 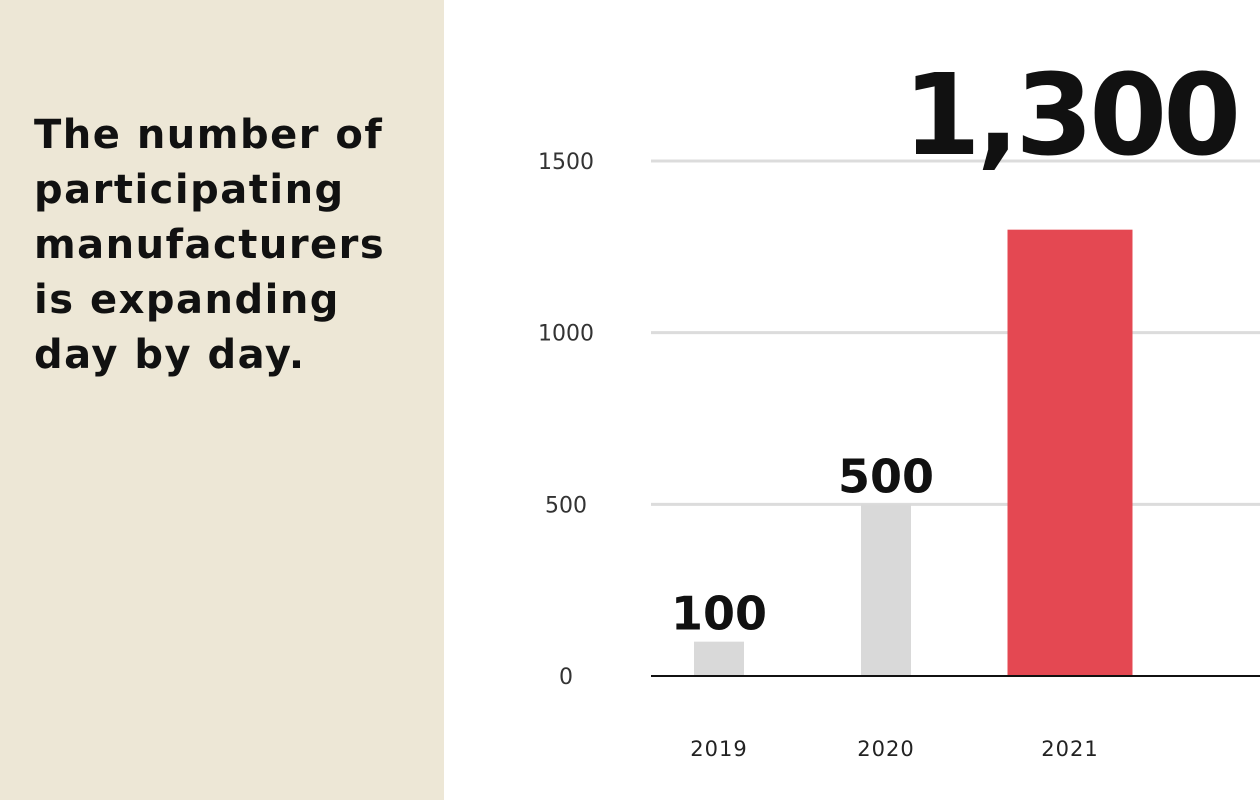 I want to click on data-label: 500, so click(x=886, y=476).